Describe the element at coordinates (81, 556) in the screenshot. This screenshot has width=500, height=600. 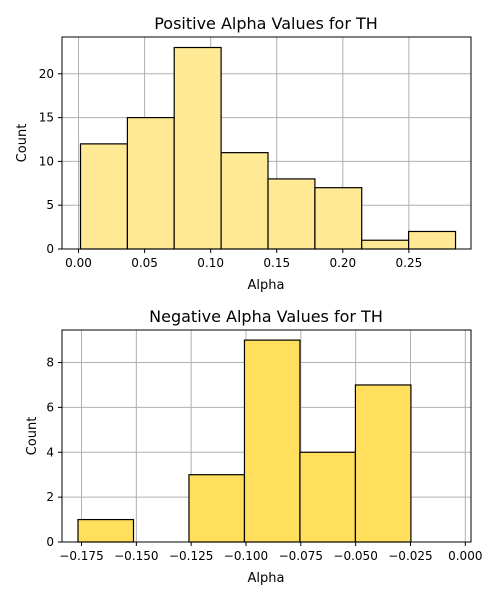
I see `x-tick-label: −0.175` at that location.